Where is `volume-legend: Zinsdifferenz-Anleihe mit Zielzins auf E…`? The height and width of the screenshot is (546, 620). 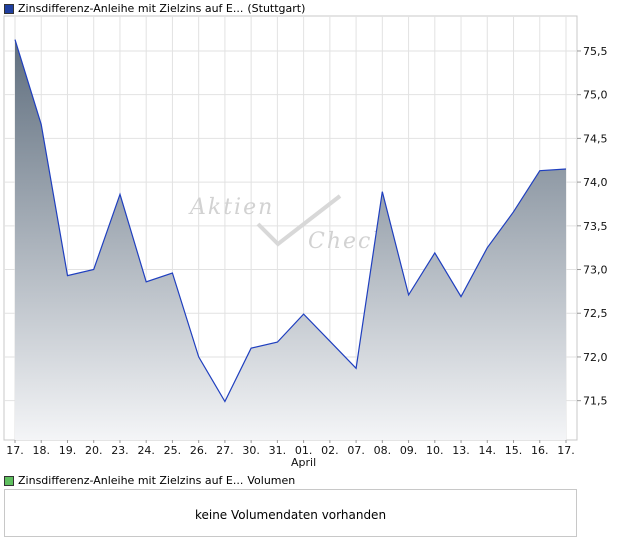
volume-legend: Zinsdifferenz-Anleihe mit Zielzins auf E… is located at coordinates (149, 480).